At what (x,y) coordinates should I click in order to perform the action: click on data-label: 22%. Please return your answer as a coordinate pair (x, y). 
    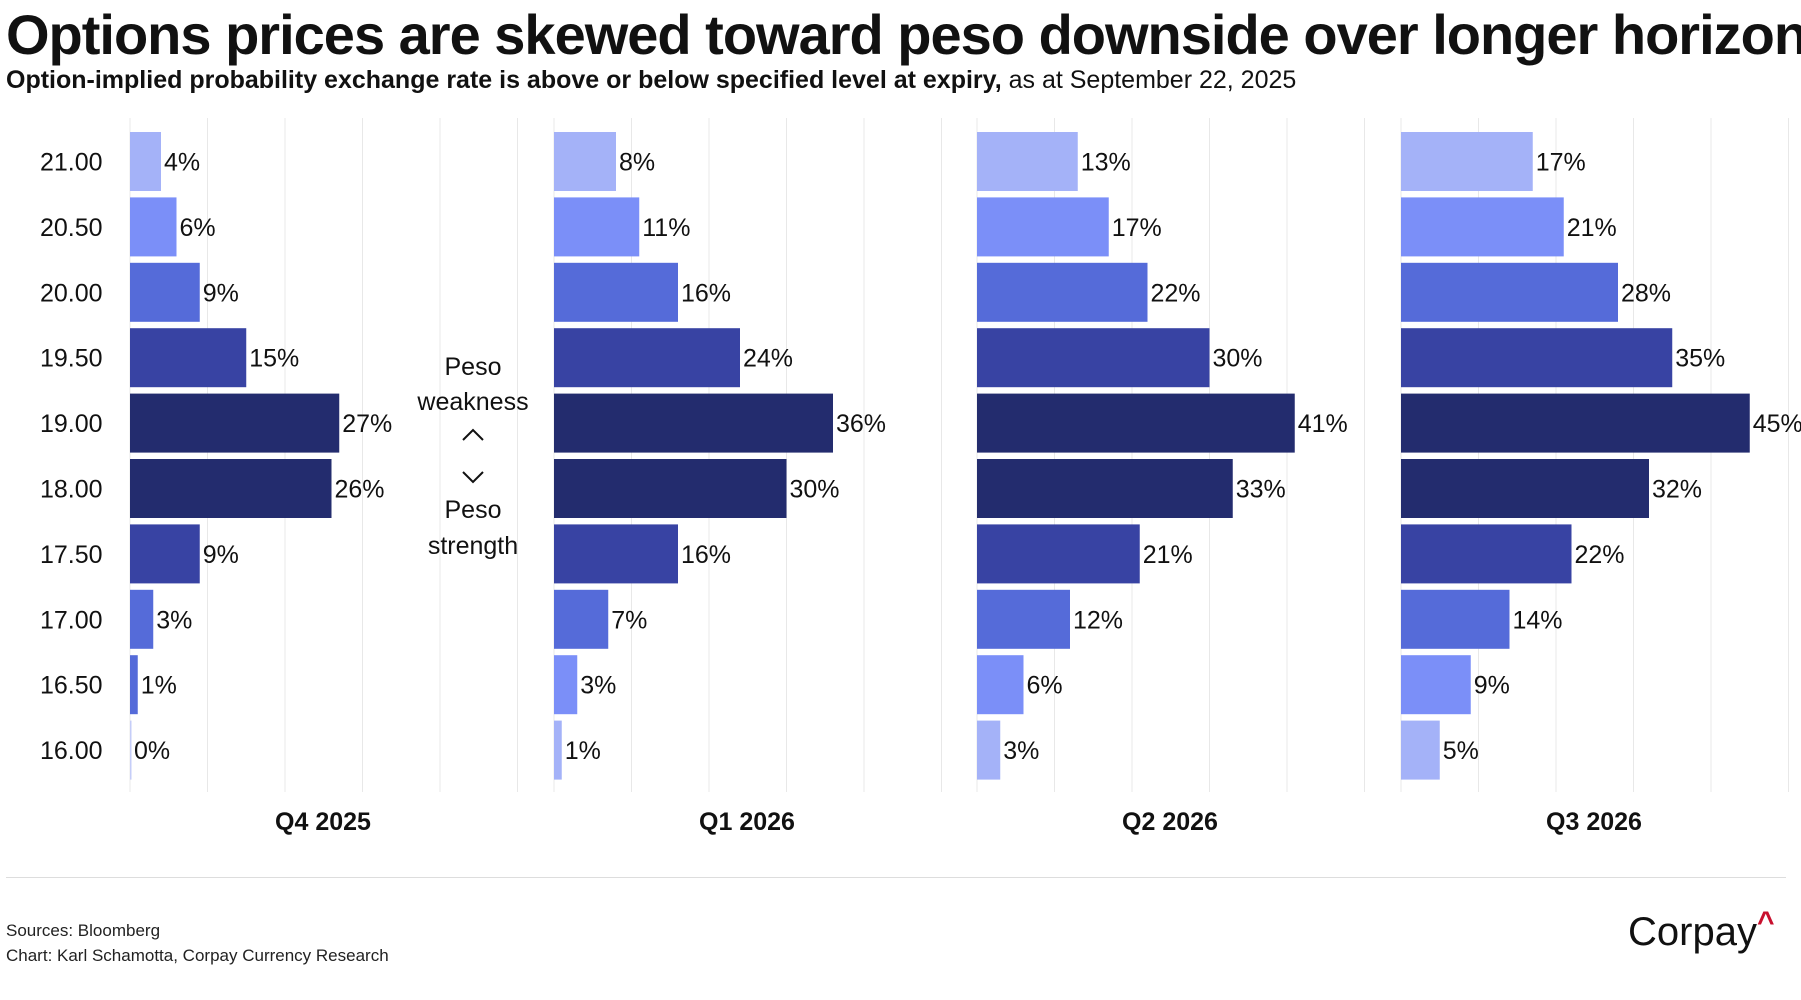
    Looking at the image, I should click on (1176, 293).